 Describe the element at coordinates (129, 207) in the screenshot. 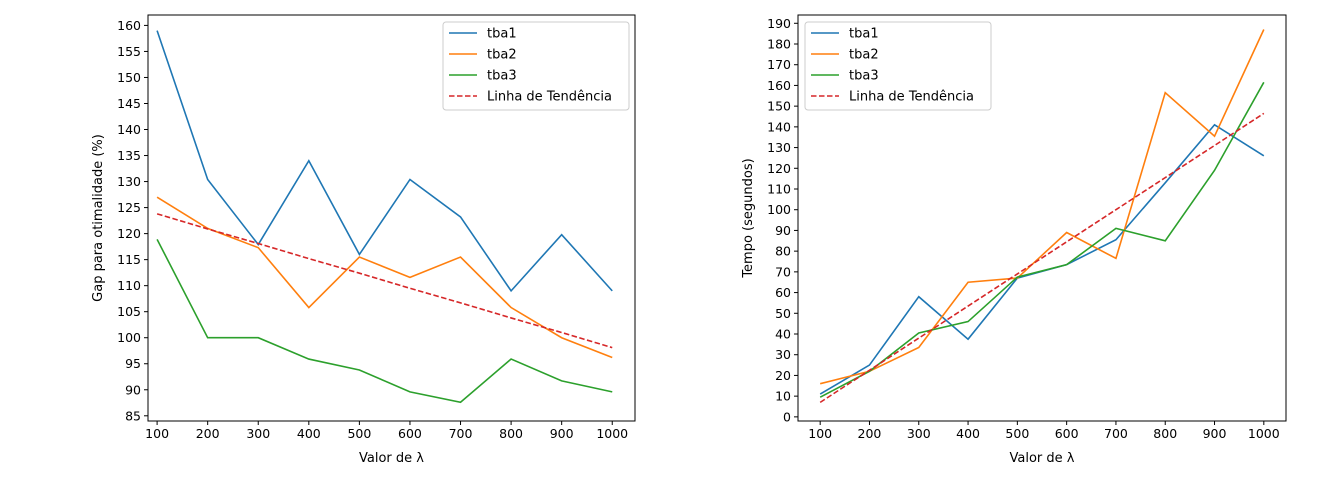

I see `y-tick-label: 125` at that location.